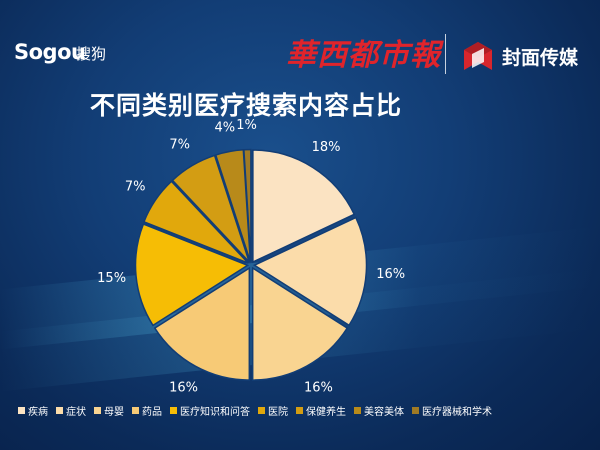  What do you see at coordinates (540, 58) in the screenshot?
I see `fengmian-logo-text: 封面传媒` at bounding box center [540, 58].